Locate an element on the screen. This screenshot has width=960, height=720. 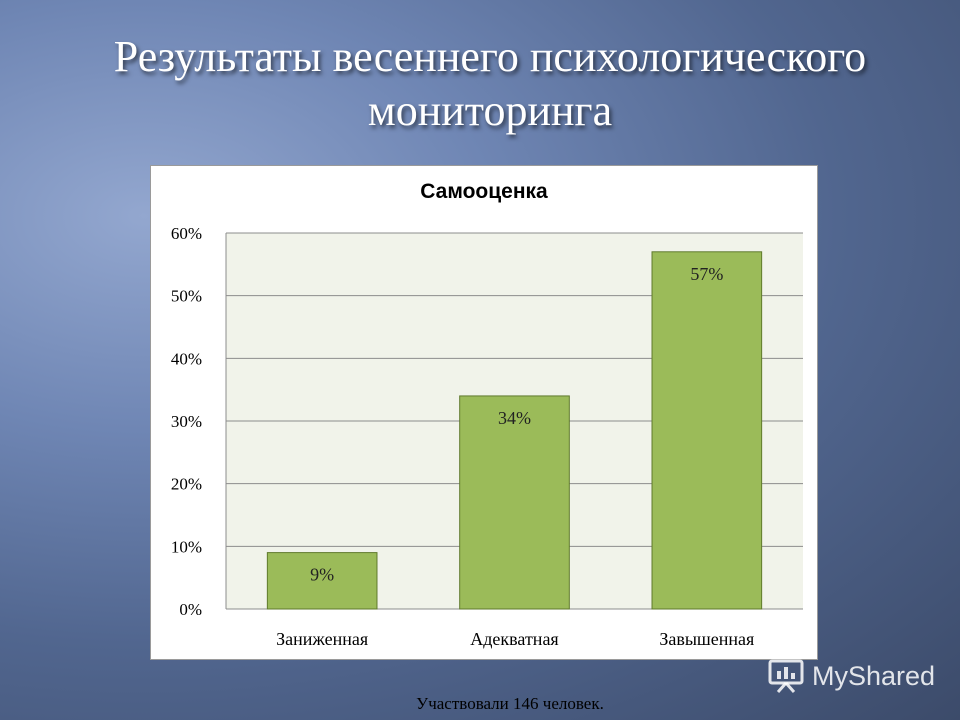
y-tick-label: 60% is located at coordinates (186, 233).